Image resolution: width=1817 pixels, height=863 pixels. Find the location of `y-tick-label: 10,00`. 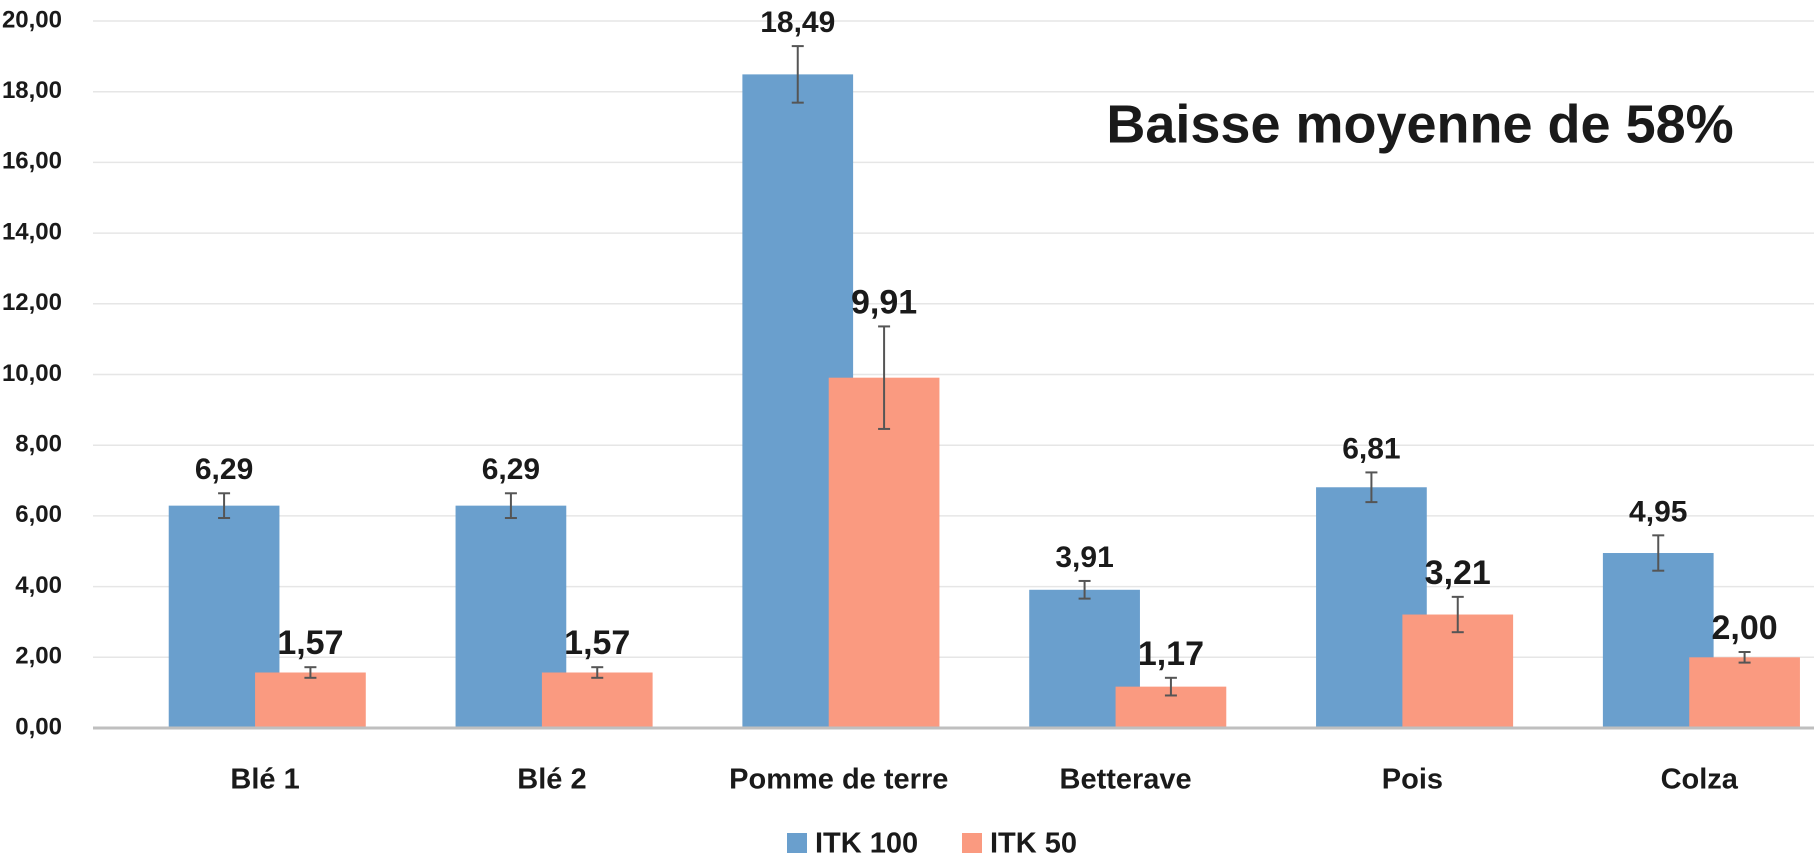

y-tick-label: 10,00 is located at coordinates (32, 373).